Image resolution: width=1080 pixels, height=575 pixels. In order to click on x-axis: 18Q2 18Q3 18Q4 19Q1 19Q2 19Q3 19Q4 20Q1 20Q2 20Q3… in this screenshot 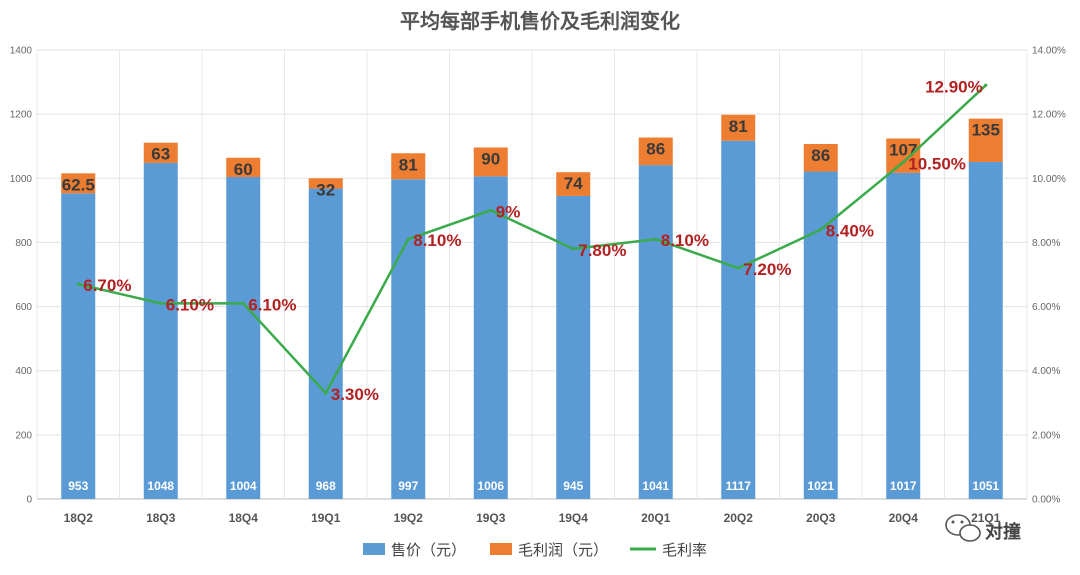, I will do `click(532, 518)`.